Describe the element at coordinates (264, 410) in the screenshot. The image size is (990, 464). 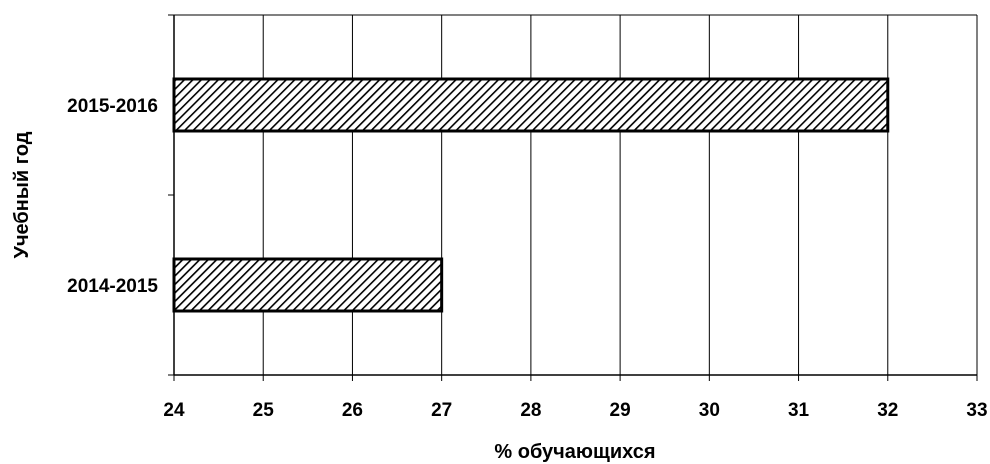
I see `x-tick-label: 25` at that location.